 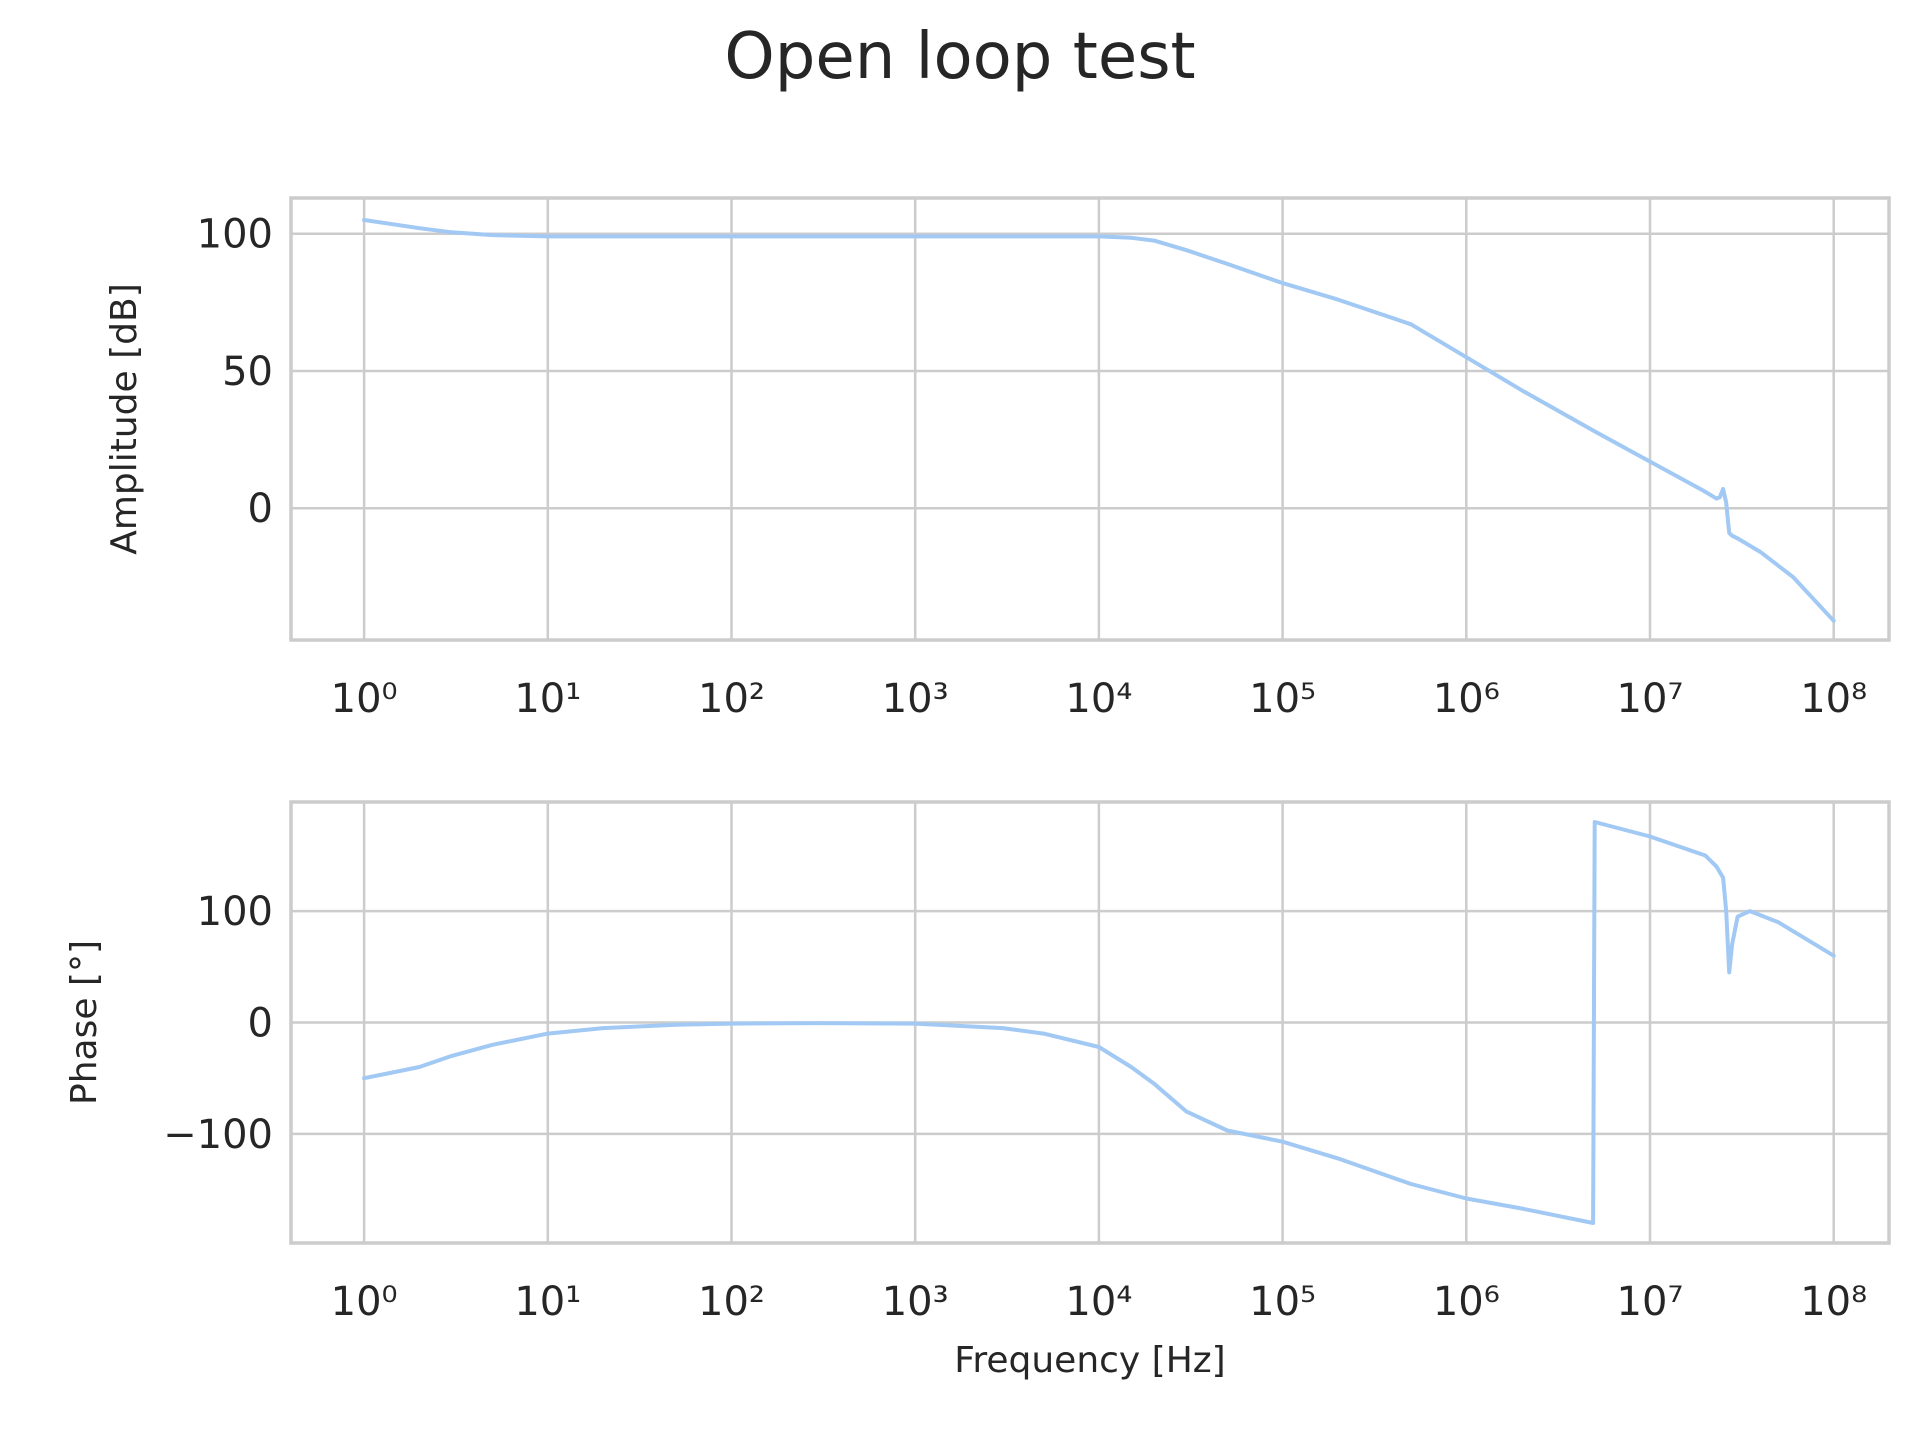 What do you see at coordinates (1089, 1360) in the screenshot?
I see `phase-x-axis-label: Frequency [Hz]` at bounding box center [1089, 1360].